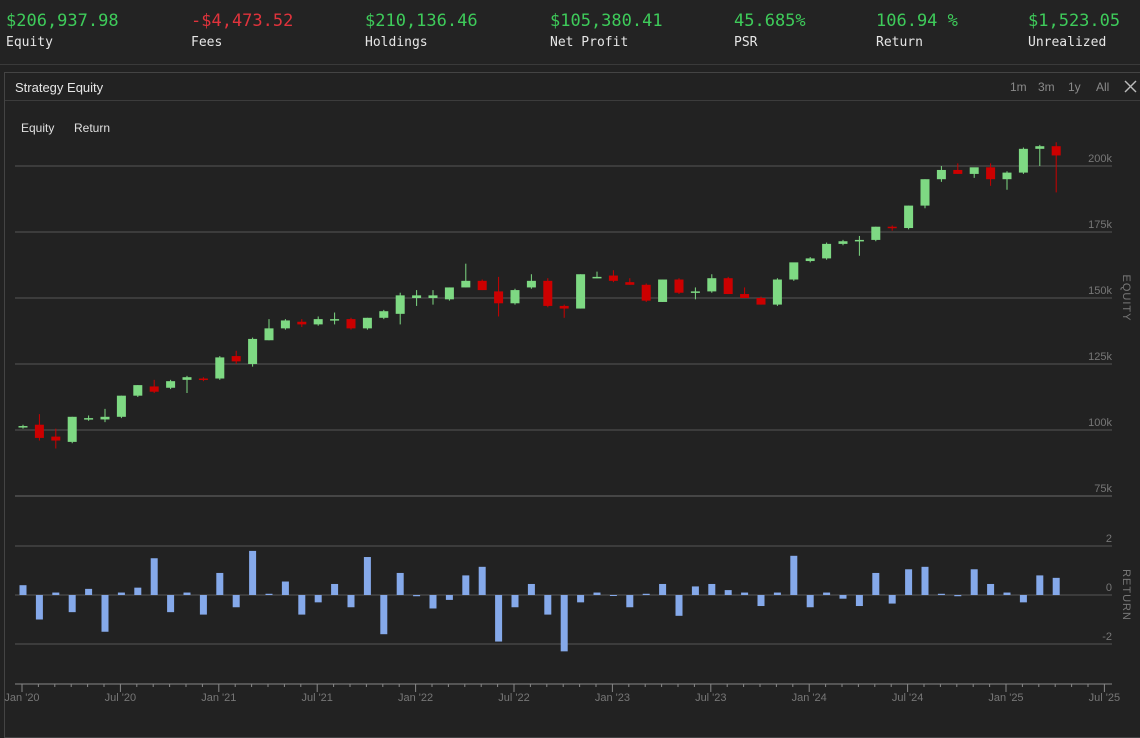 Image resolution: width=1140 pixels, height=738 pixels. What do you see at coordinates (396, 42) in the screenshot?
I see `stat-label: Holdings` at bounding box center [396, 42].